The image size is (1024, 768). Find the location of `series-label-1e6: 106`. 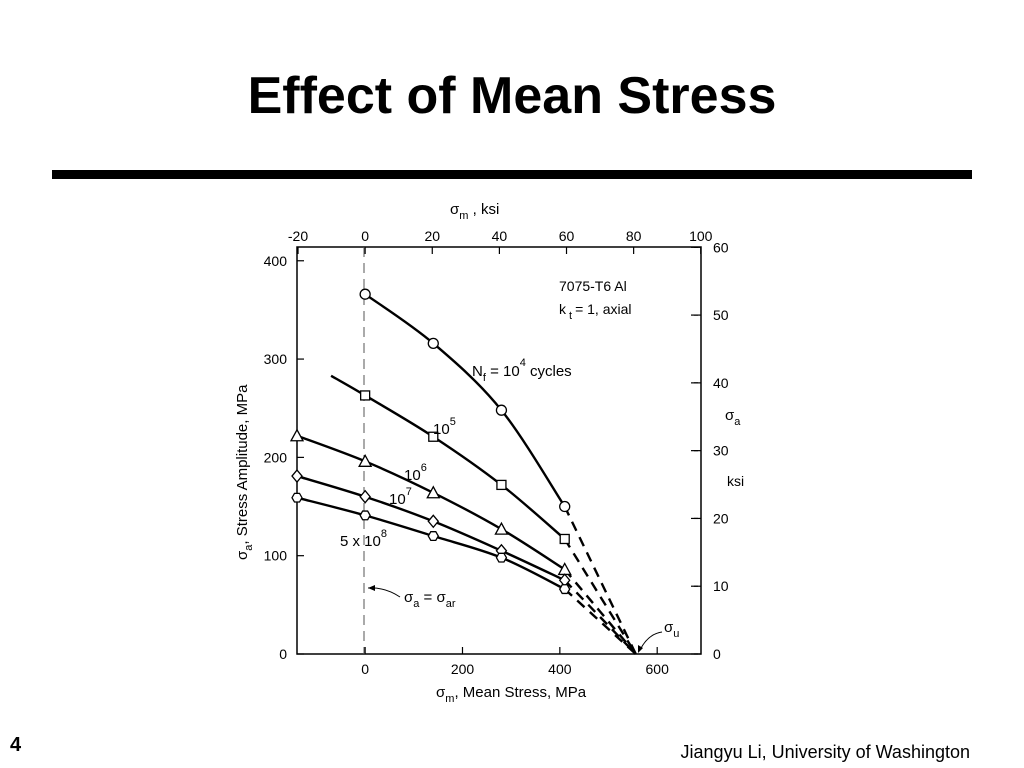

series-label-1e6: 106 is located at coordinates (415, 473).